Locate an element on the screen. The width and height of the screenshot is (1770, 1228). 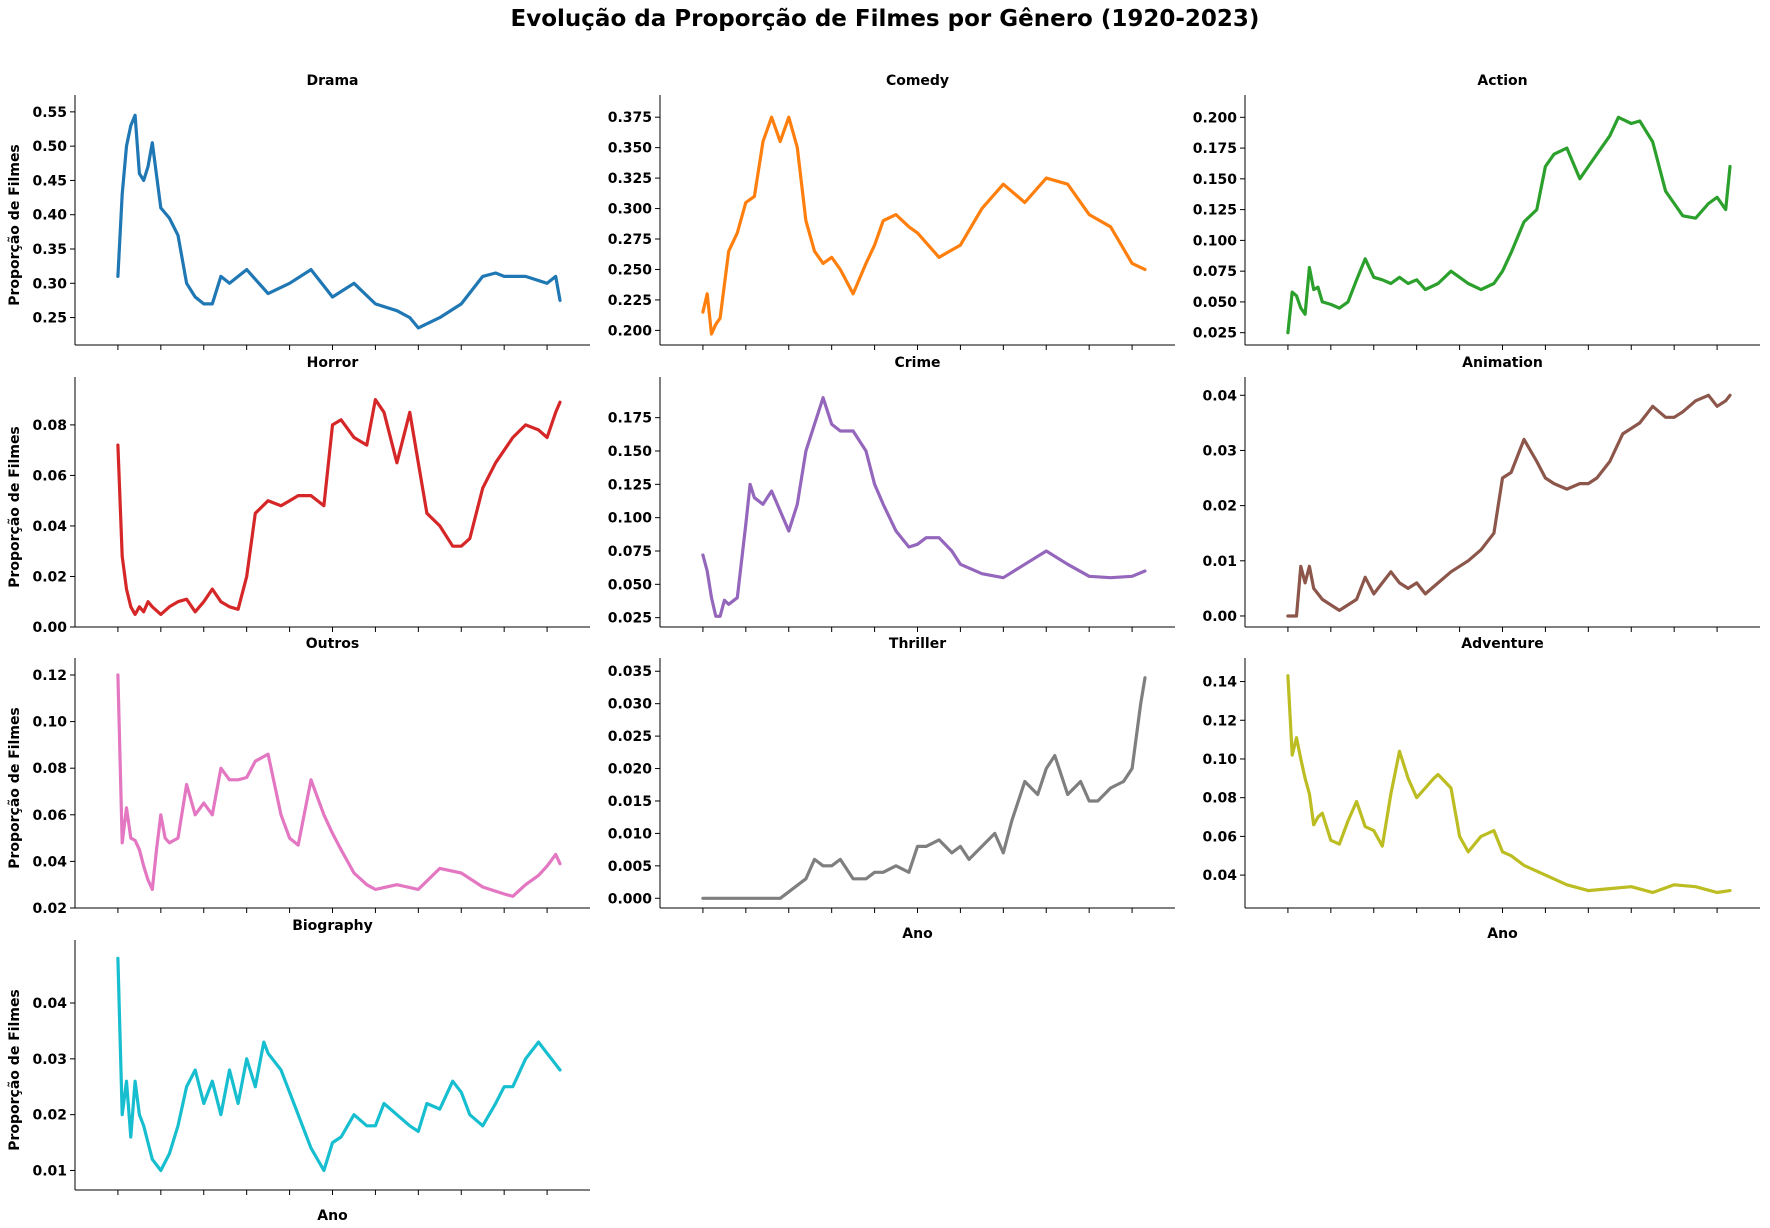
y-tick-label: 0.005 is located at coordinates (630, 867).